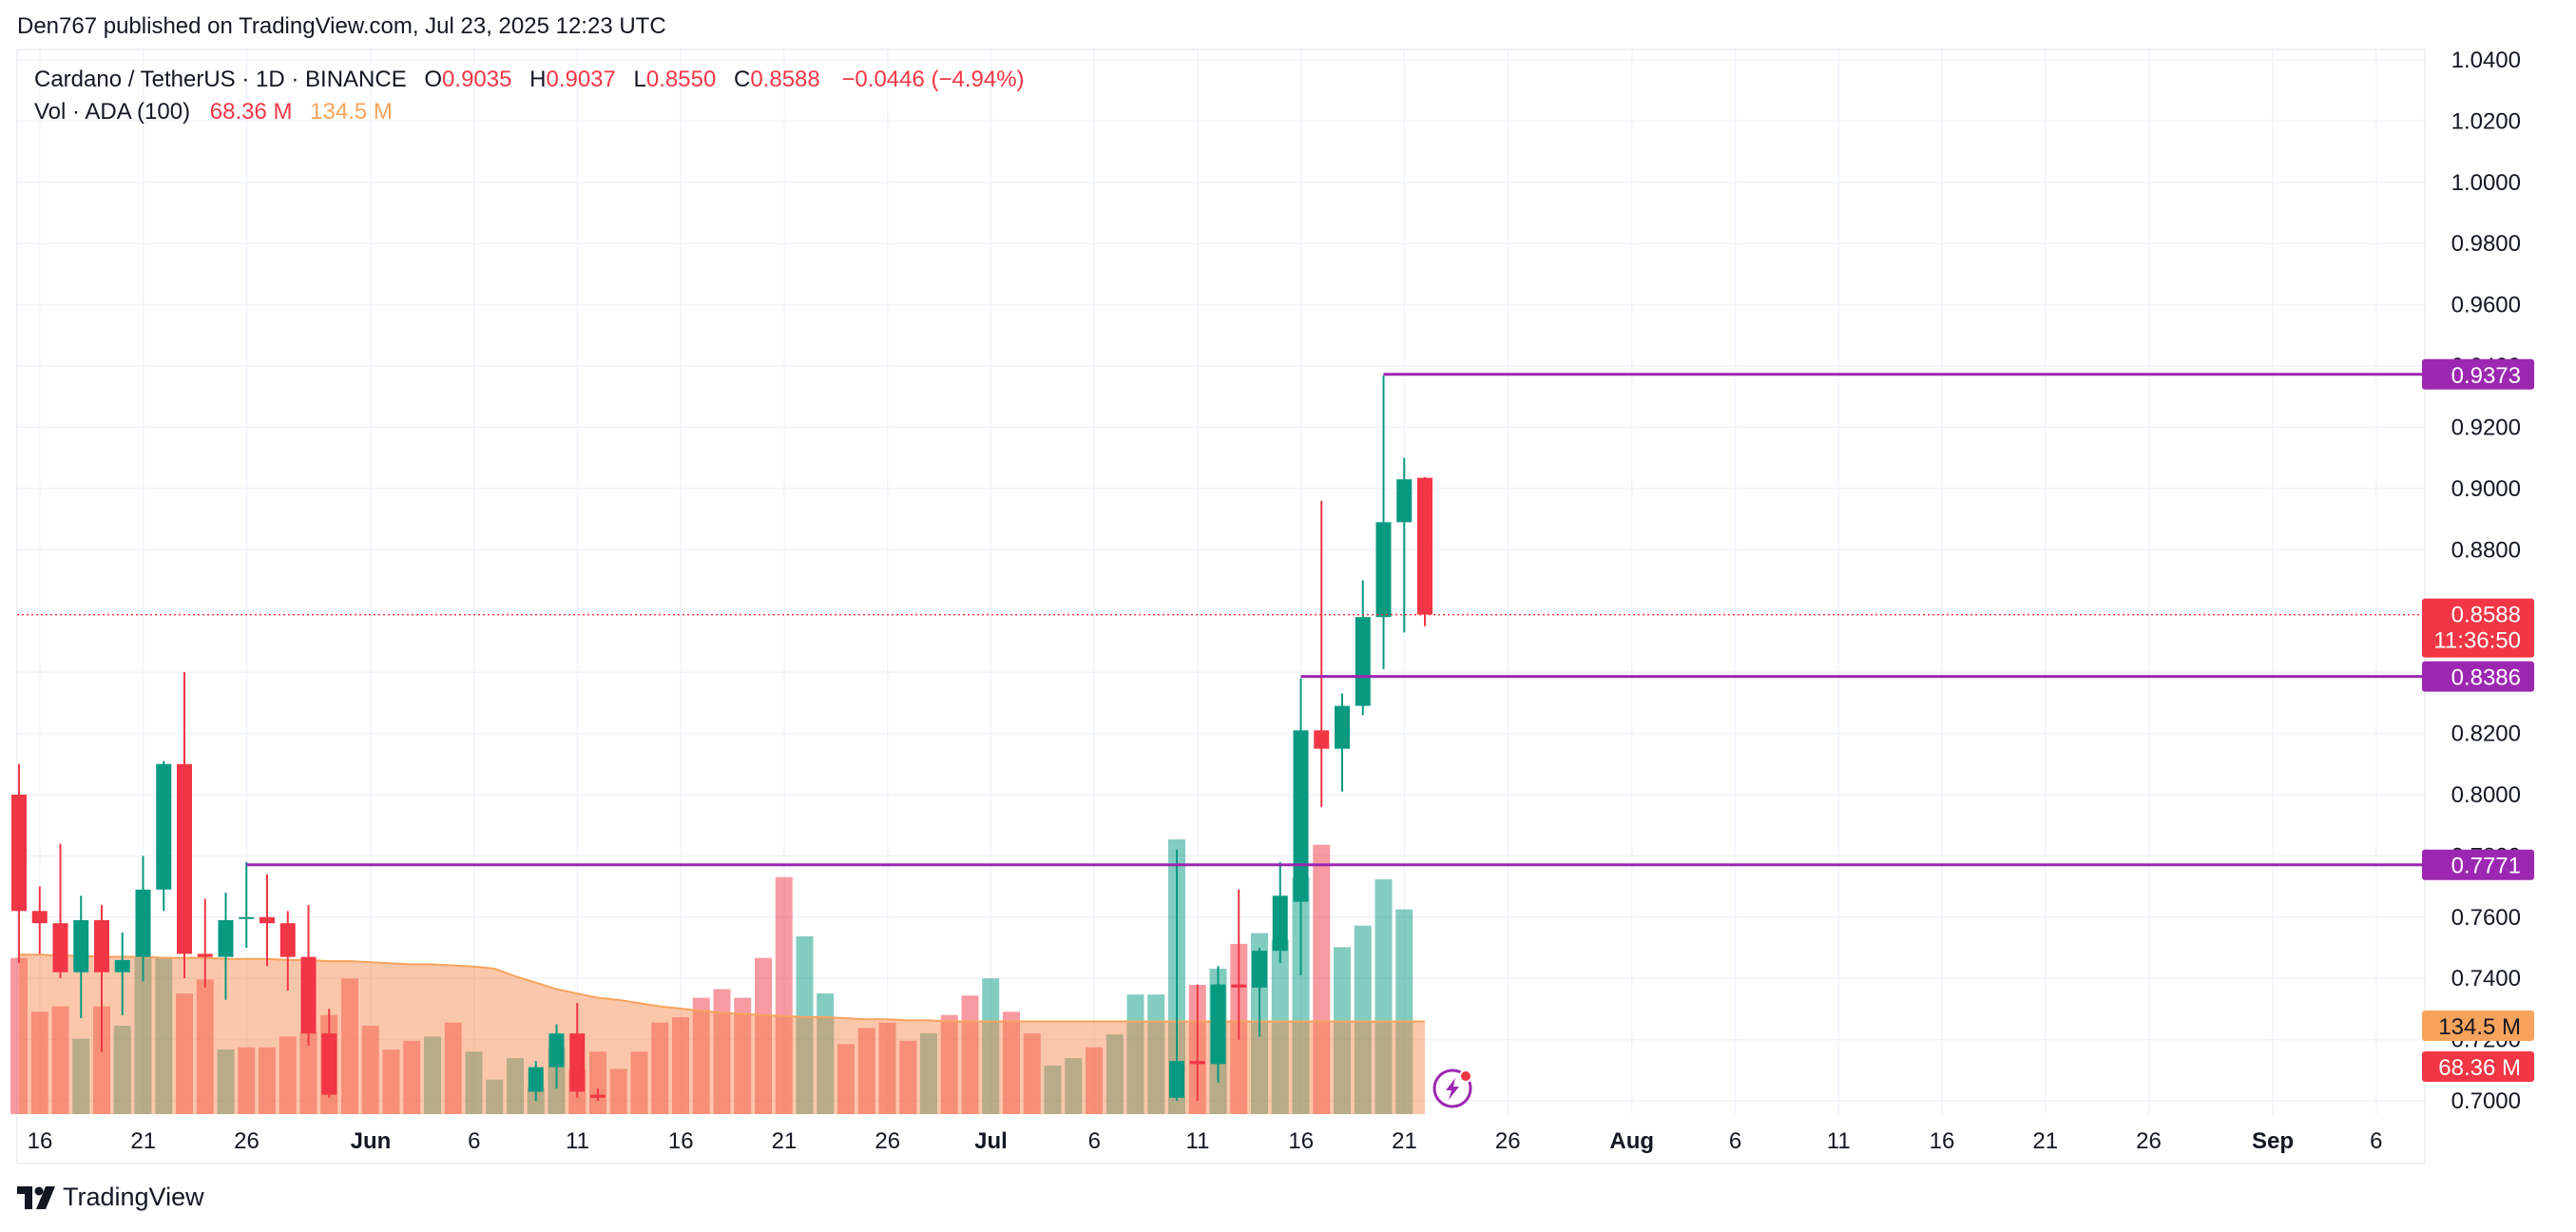 The height and width of the screenshot is (1232, 2576). What do you see at coordinates (2486, 489) in the screenshot?
I see `y-tick-label: 0.9000` at bounding box center [2486, 489].